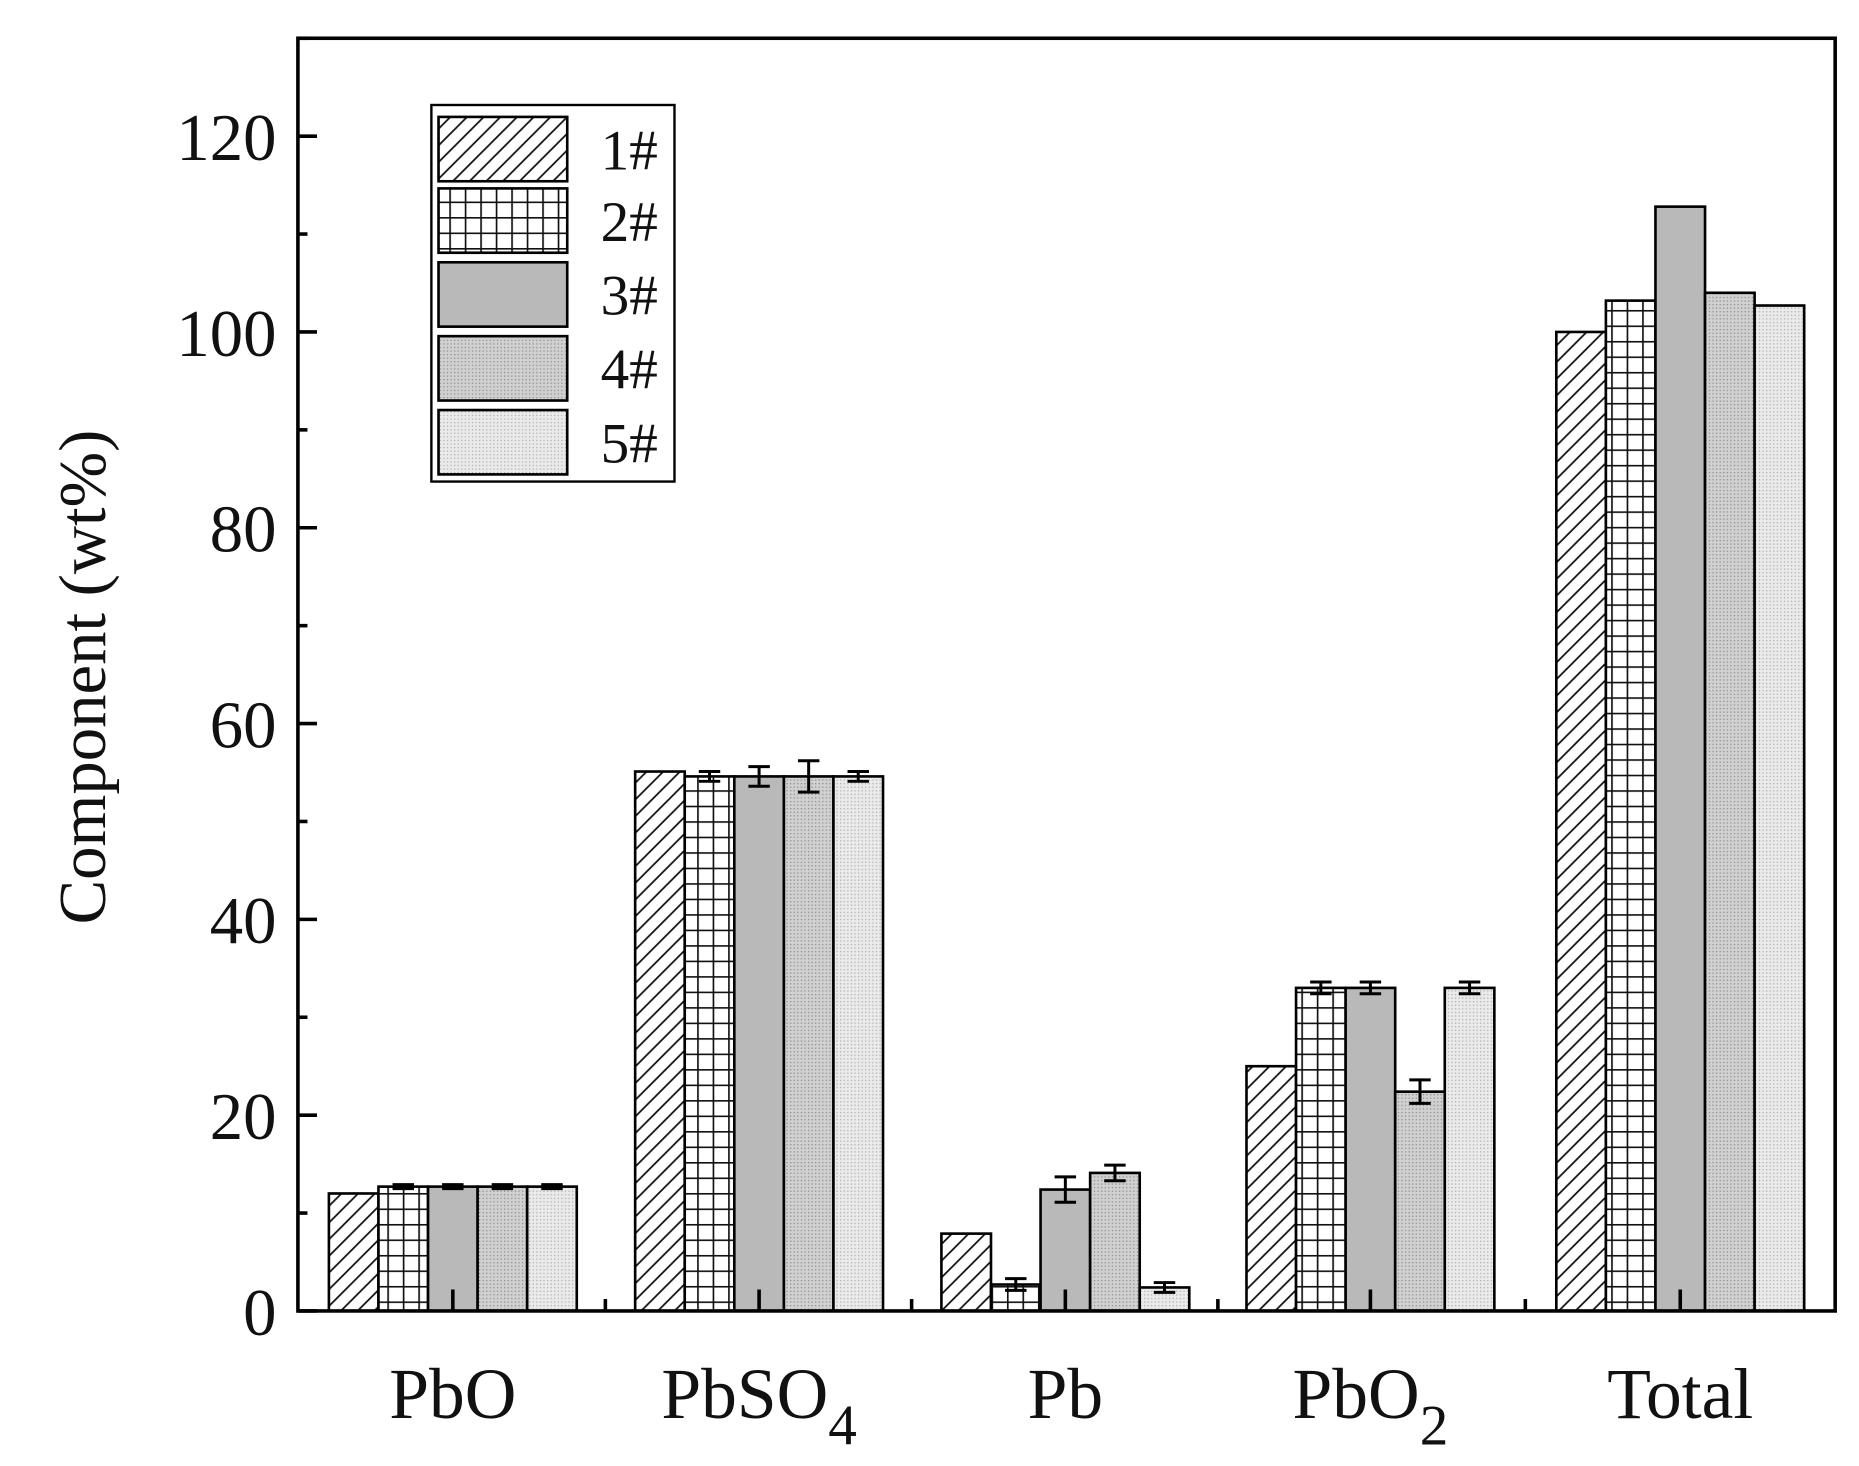 The width and height of the screenshot is (1859, 1466). Describe the element at coordinates (1115, 1242) in the screenshot. I see `bar-4-pb` at that location.